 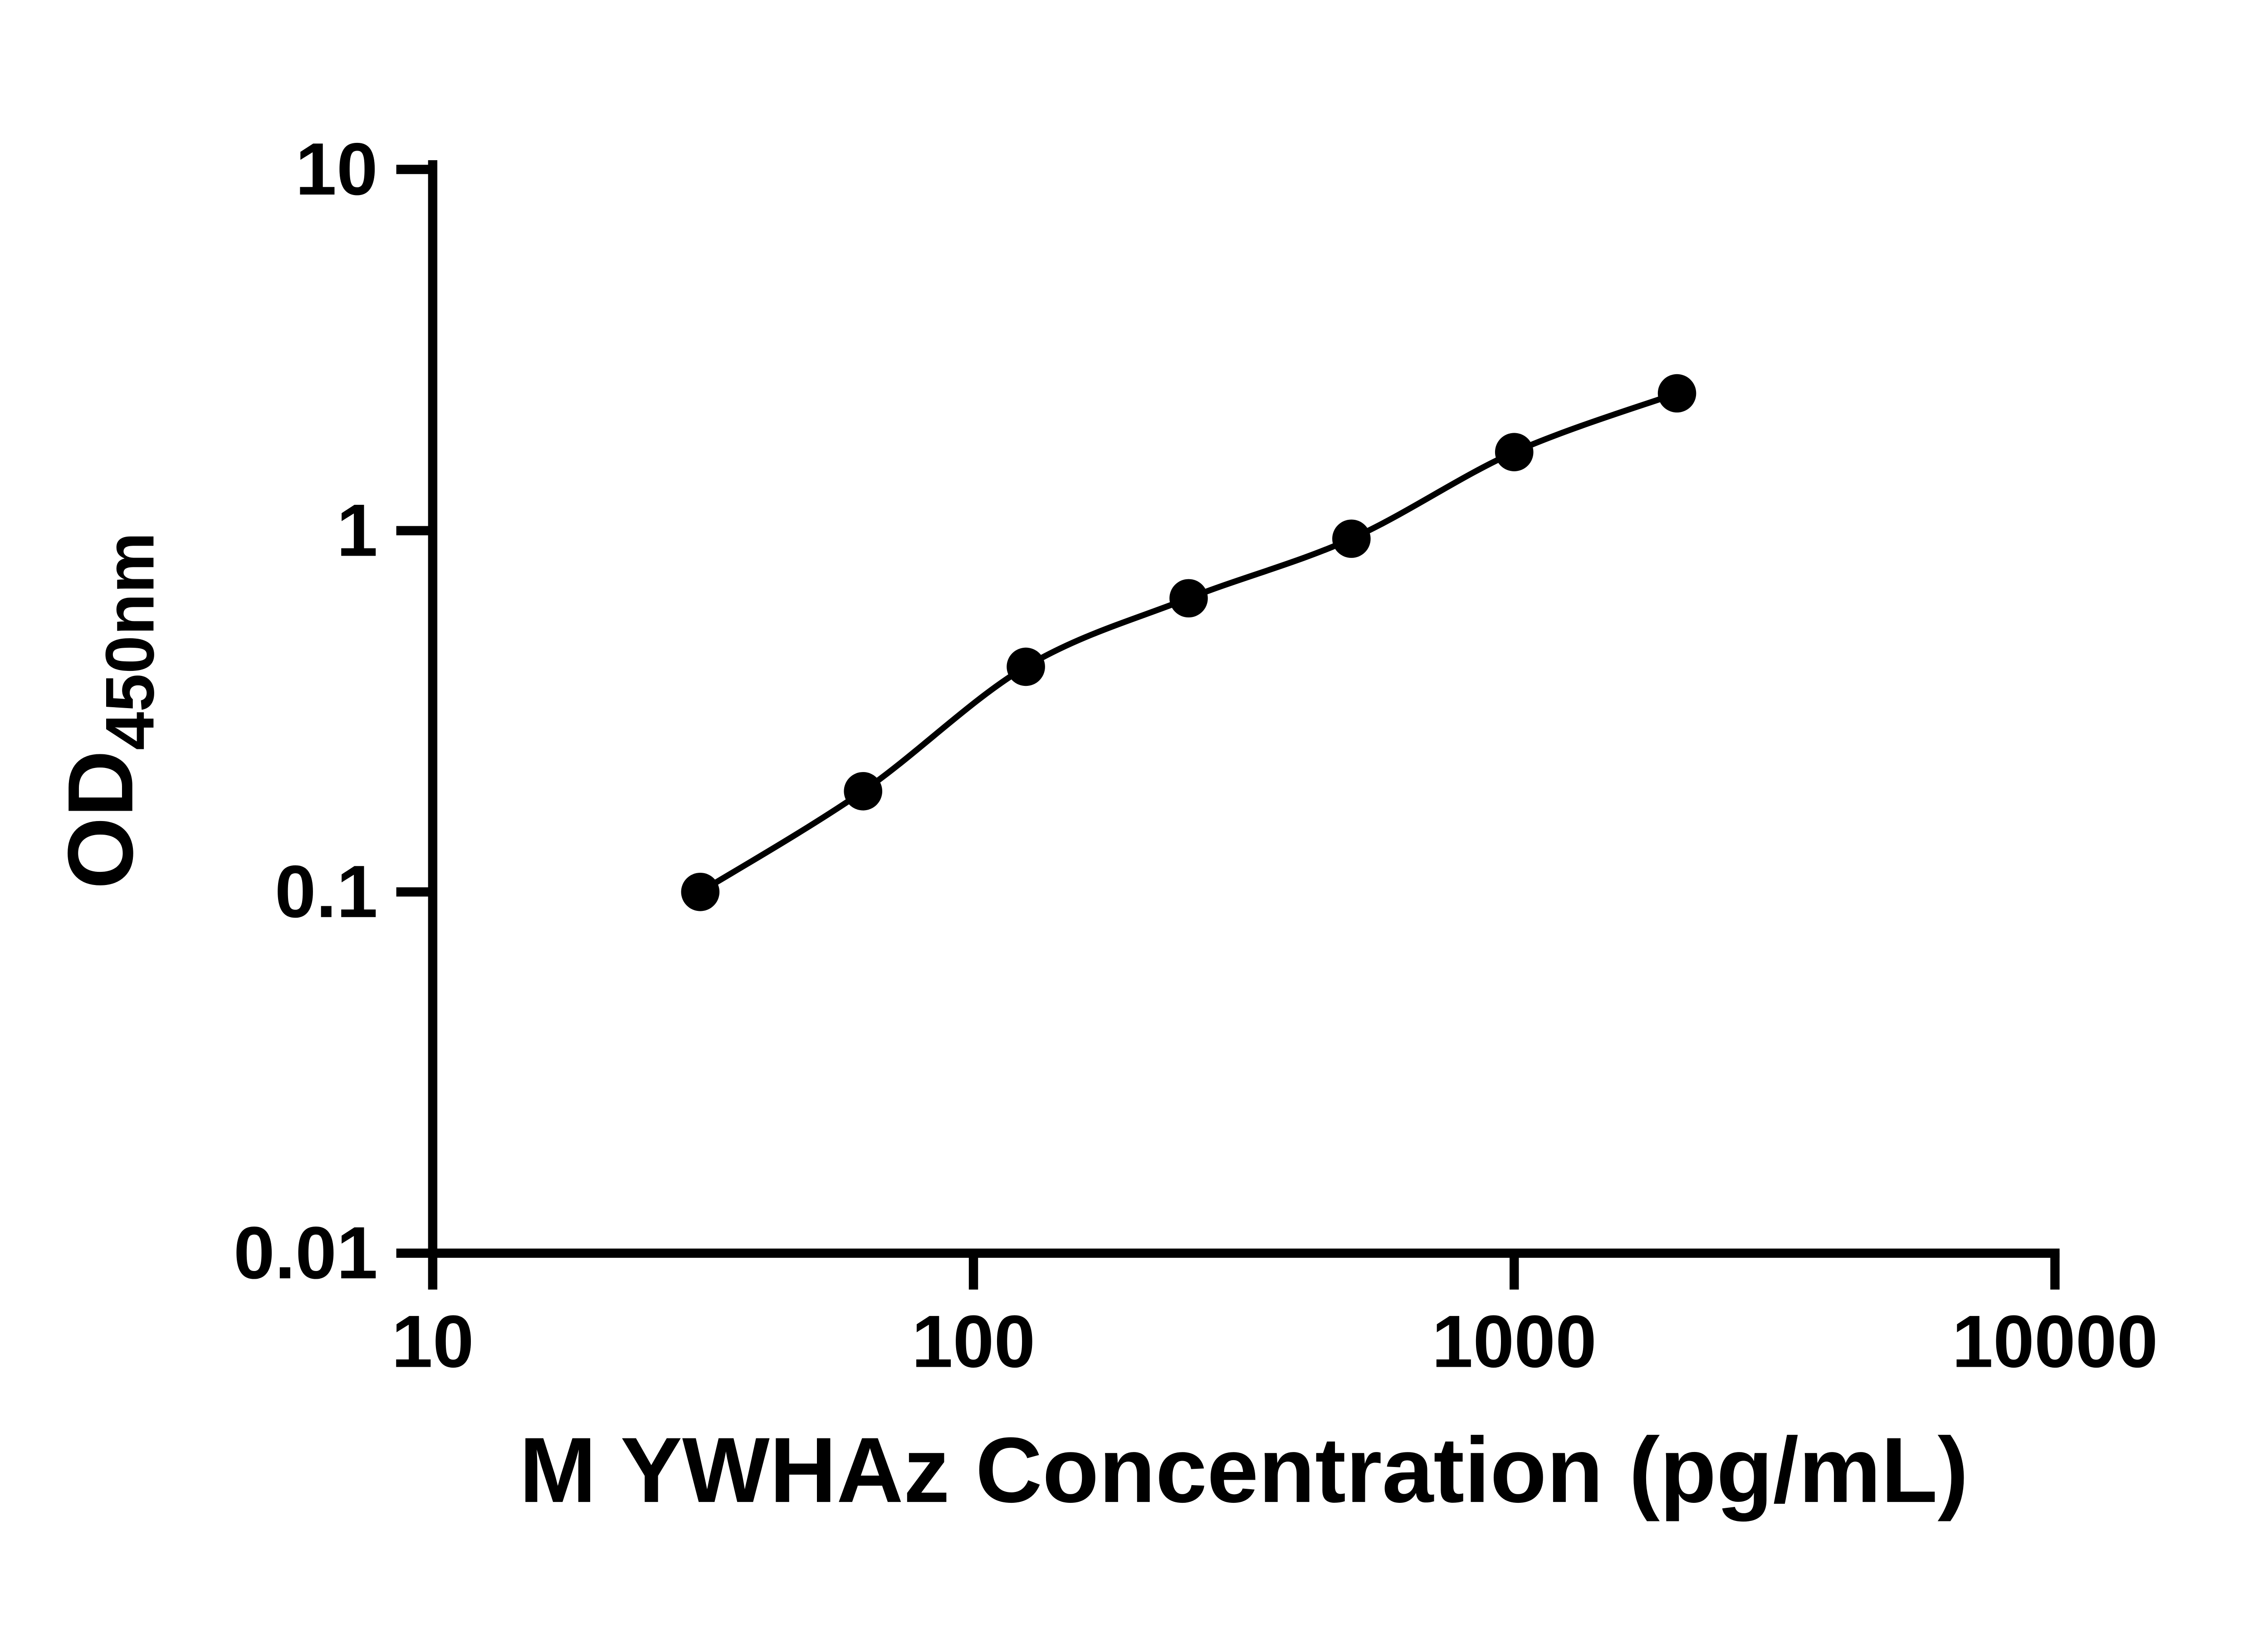 What do you see at coordinates (101, 819) in the screenshot?
I see `y-axis-title-main: OD` at bounding box center [101, 819].